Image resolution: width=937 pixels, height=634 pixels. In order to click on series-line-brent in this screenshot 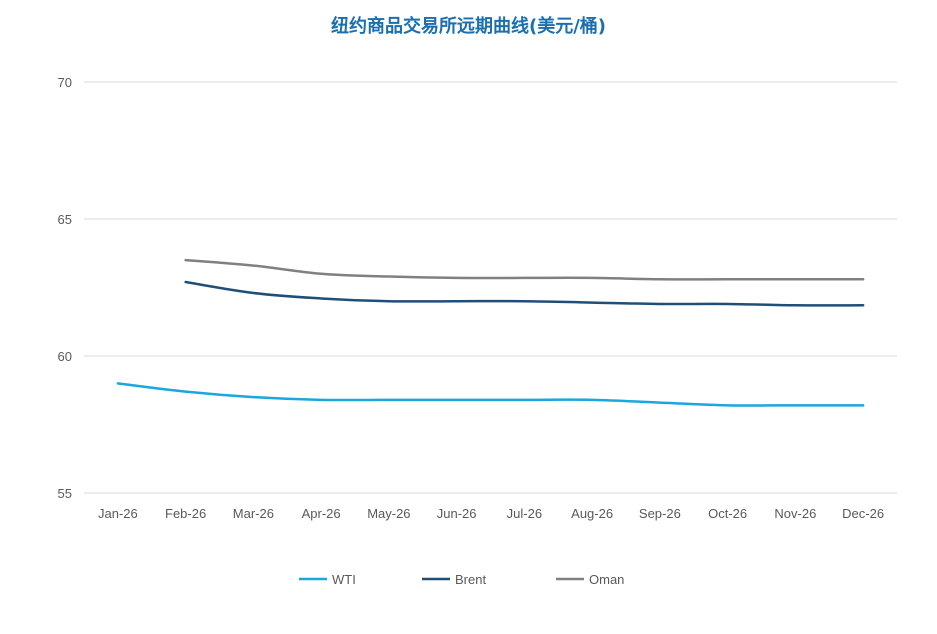, I will do `click(524, 293)`.